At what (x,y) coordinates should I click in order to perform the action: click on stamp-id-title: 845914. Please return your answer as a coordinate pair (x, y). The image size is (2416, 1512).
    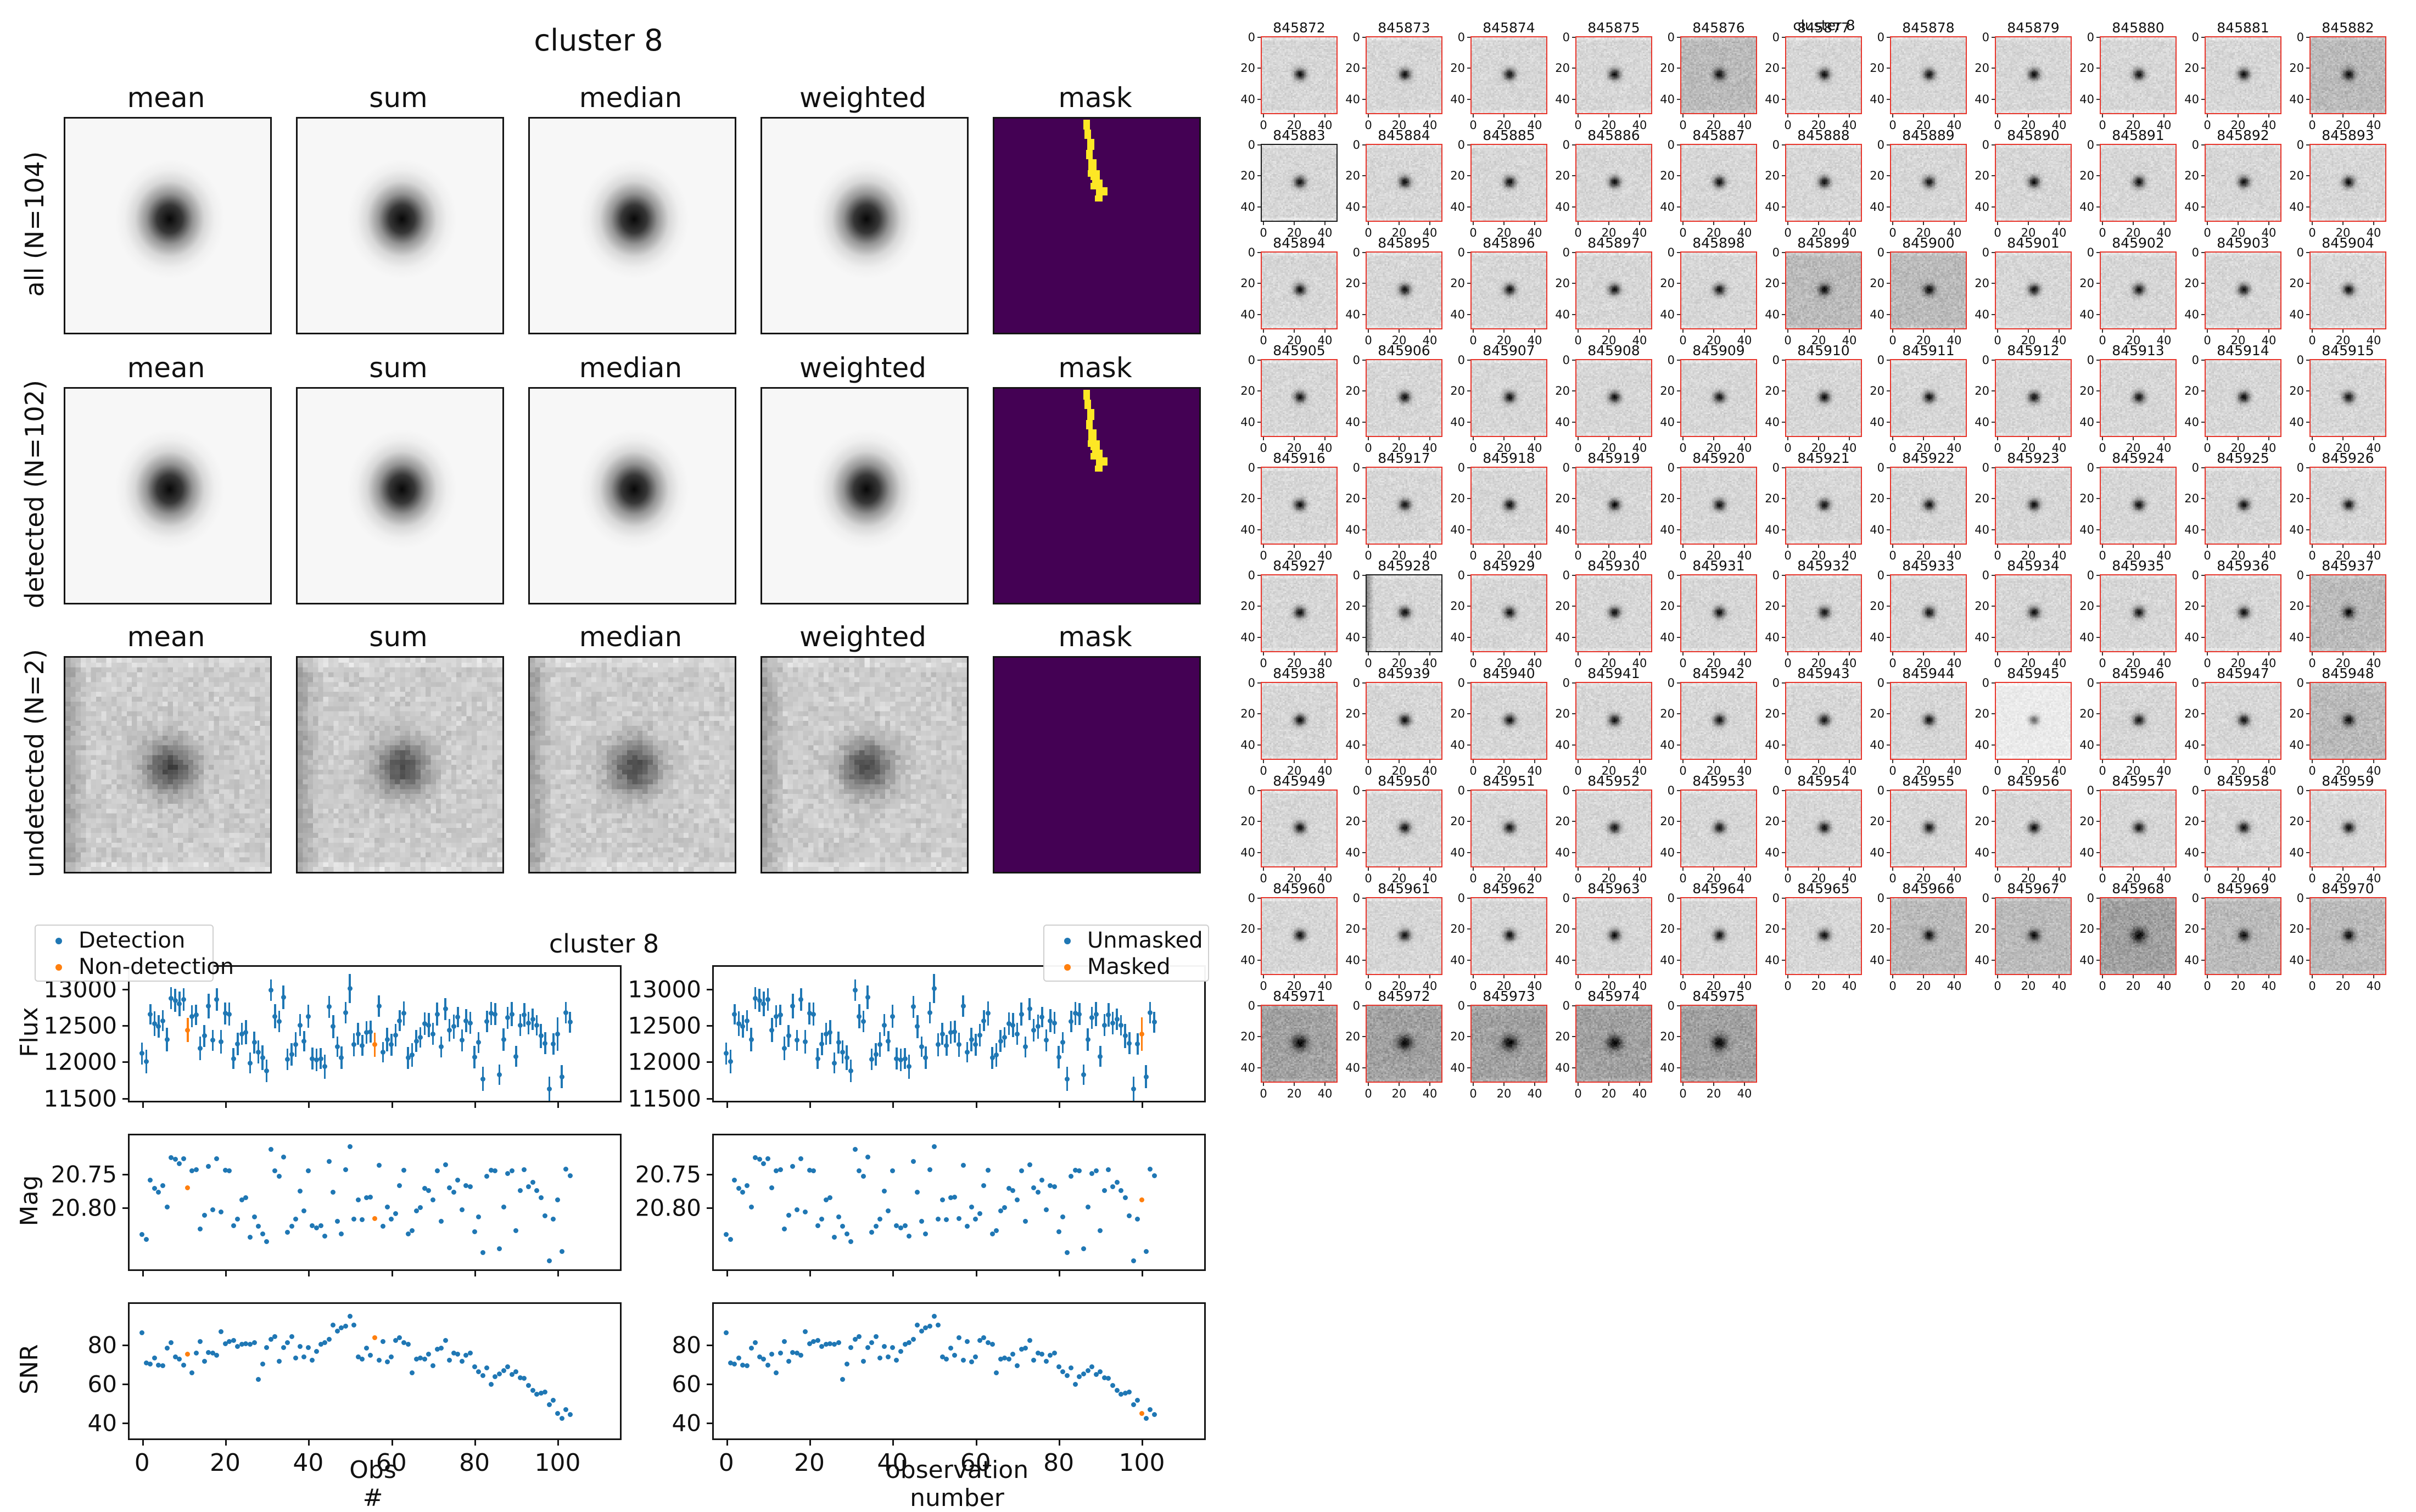
    Looking at the image, I should click on (2243, 351).